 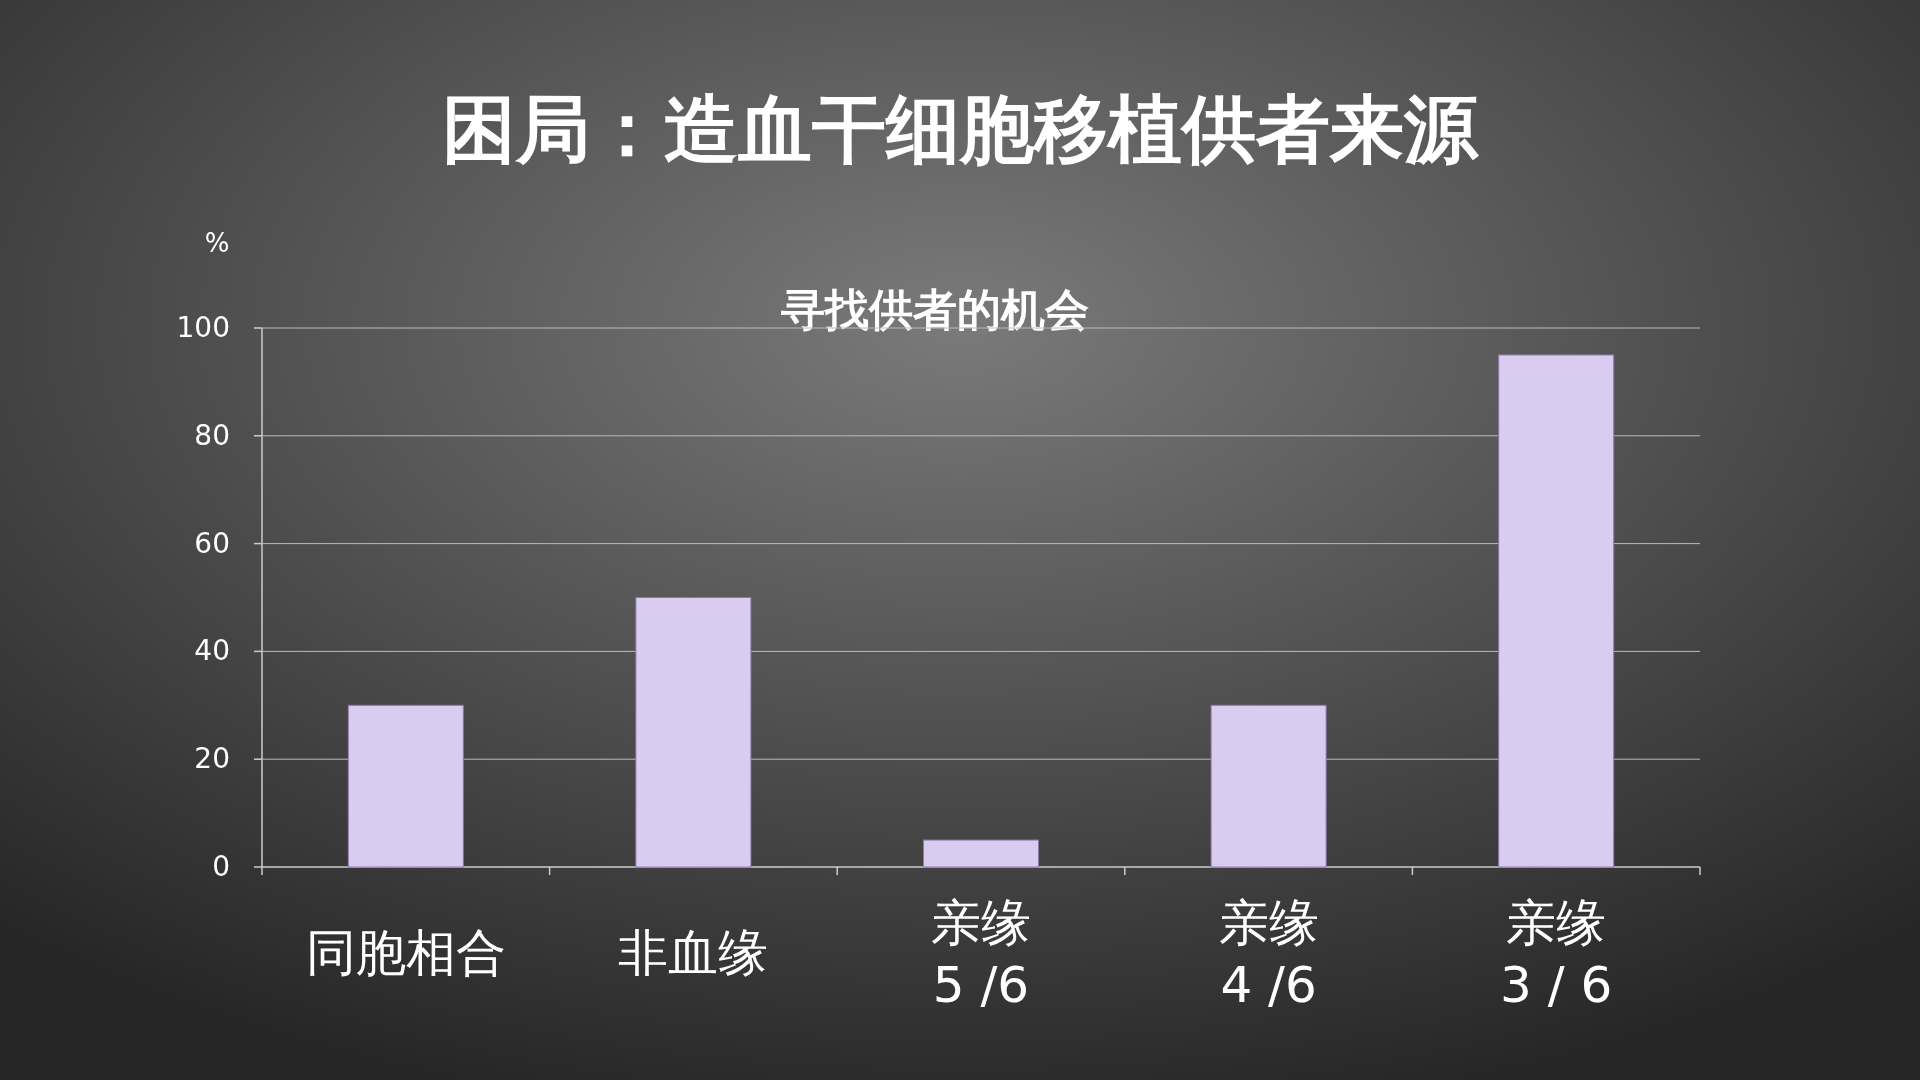 What do you see at coordinates (203, 327) in the screenshot?
I see `y-tick-label: 100` at bounding box center [203, 327].